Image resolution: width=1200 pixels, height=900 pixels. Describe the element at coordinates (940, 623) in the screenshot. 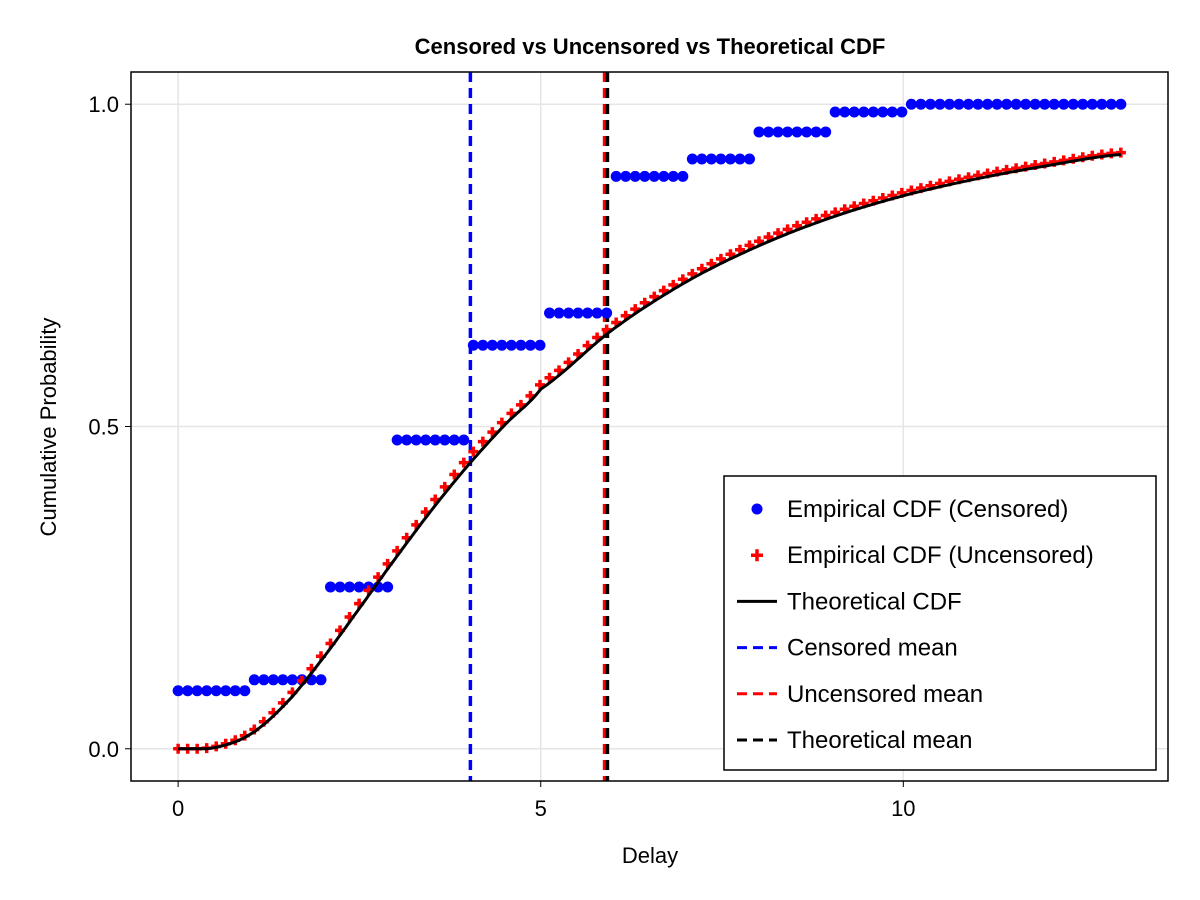

I see `legend-box` at that location.